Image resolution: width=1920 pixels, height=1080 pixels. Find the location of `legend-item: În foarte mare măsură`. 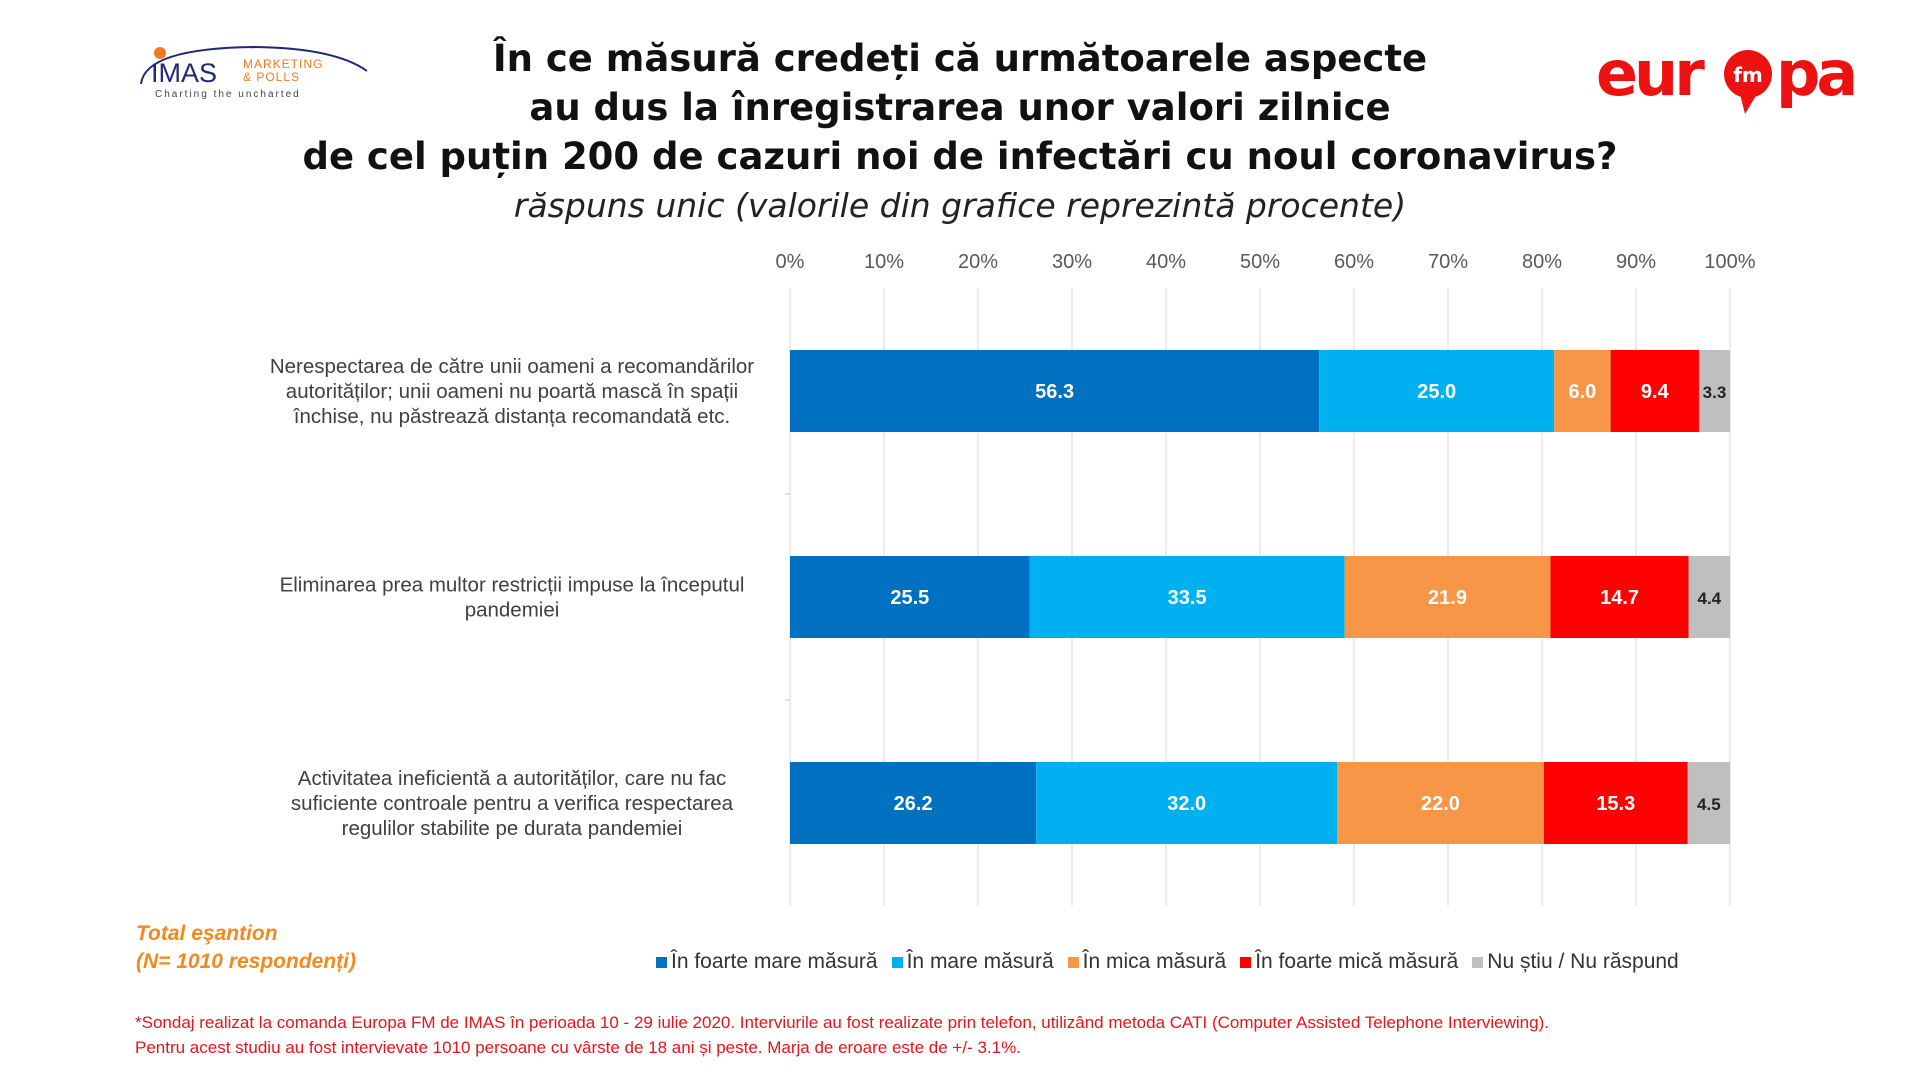

legend-item: În foarte mare măsură is located at coordinates (767, 962).